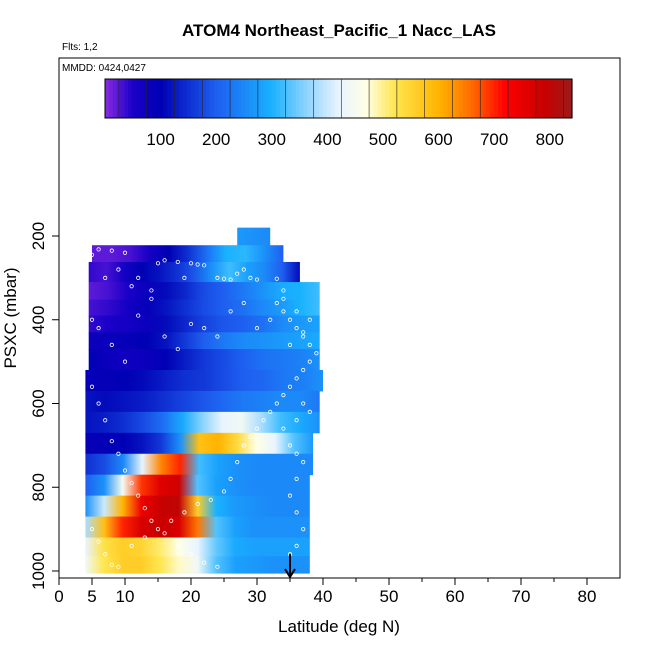 The image size is (650, 650). Describe the element at coordinates (494, 139) in the screenshot. I see `colorbar-tick-label: 700` at that location.